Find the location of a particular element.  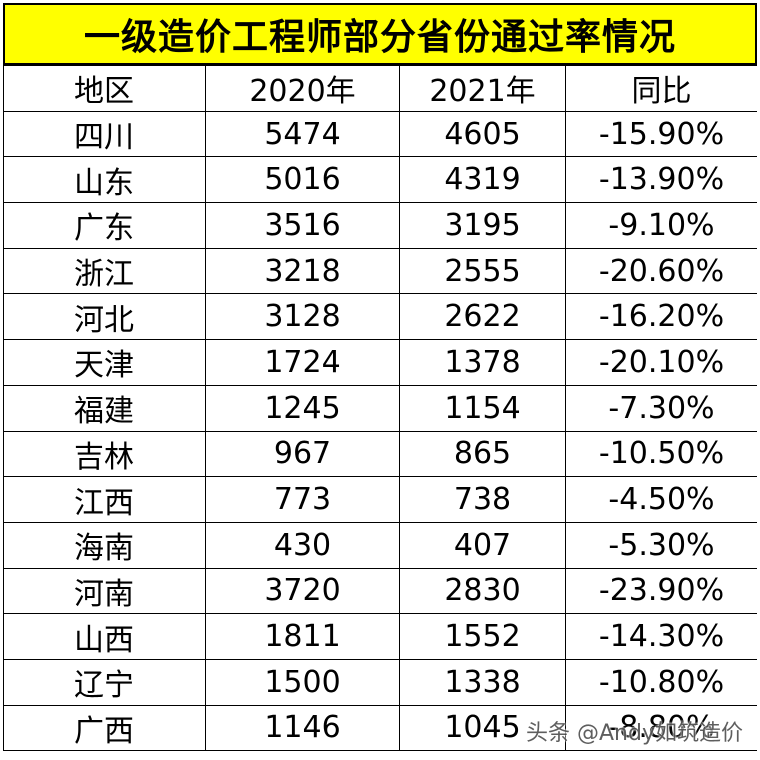

cell-2020: 1146 is located at coordinates (302, 728).